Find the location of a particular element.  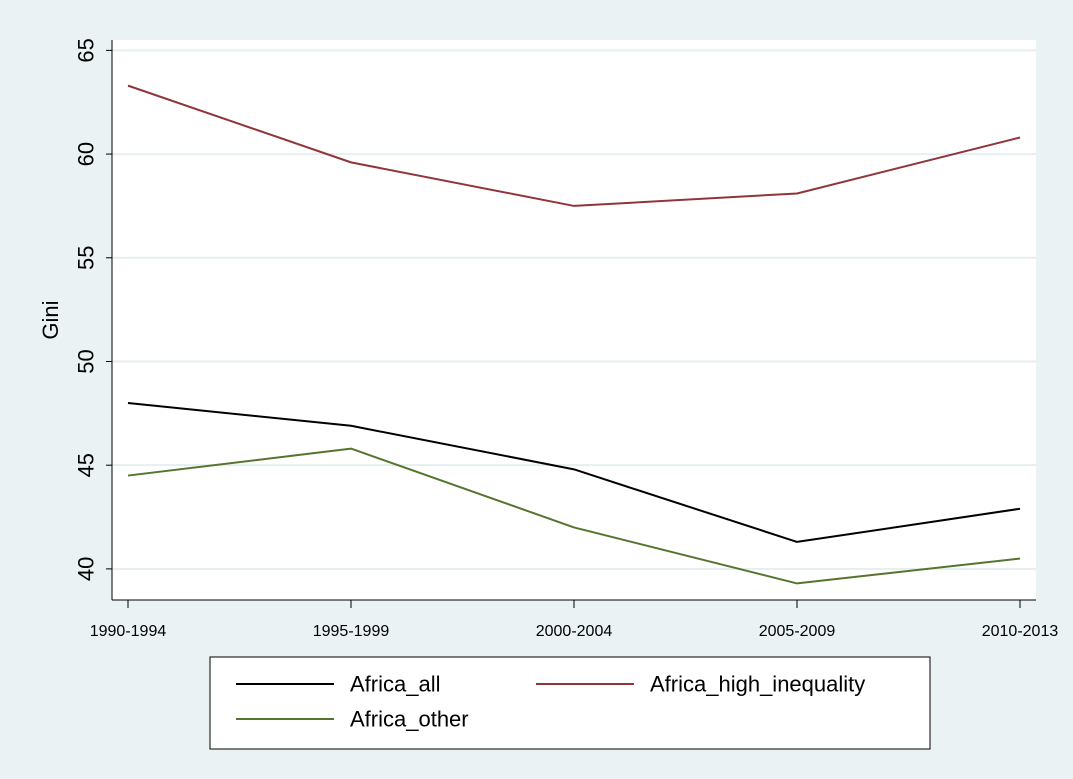

y-tick-label: 60 is located at coordinates (86, 154).